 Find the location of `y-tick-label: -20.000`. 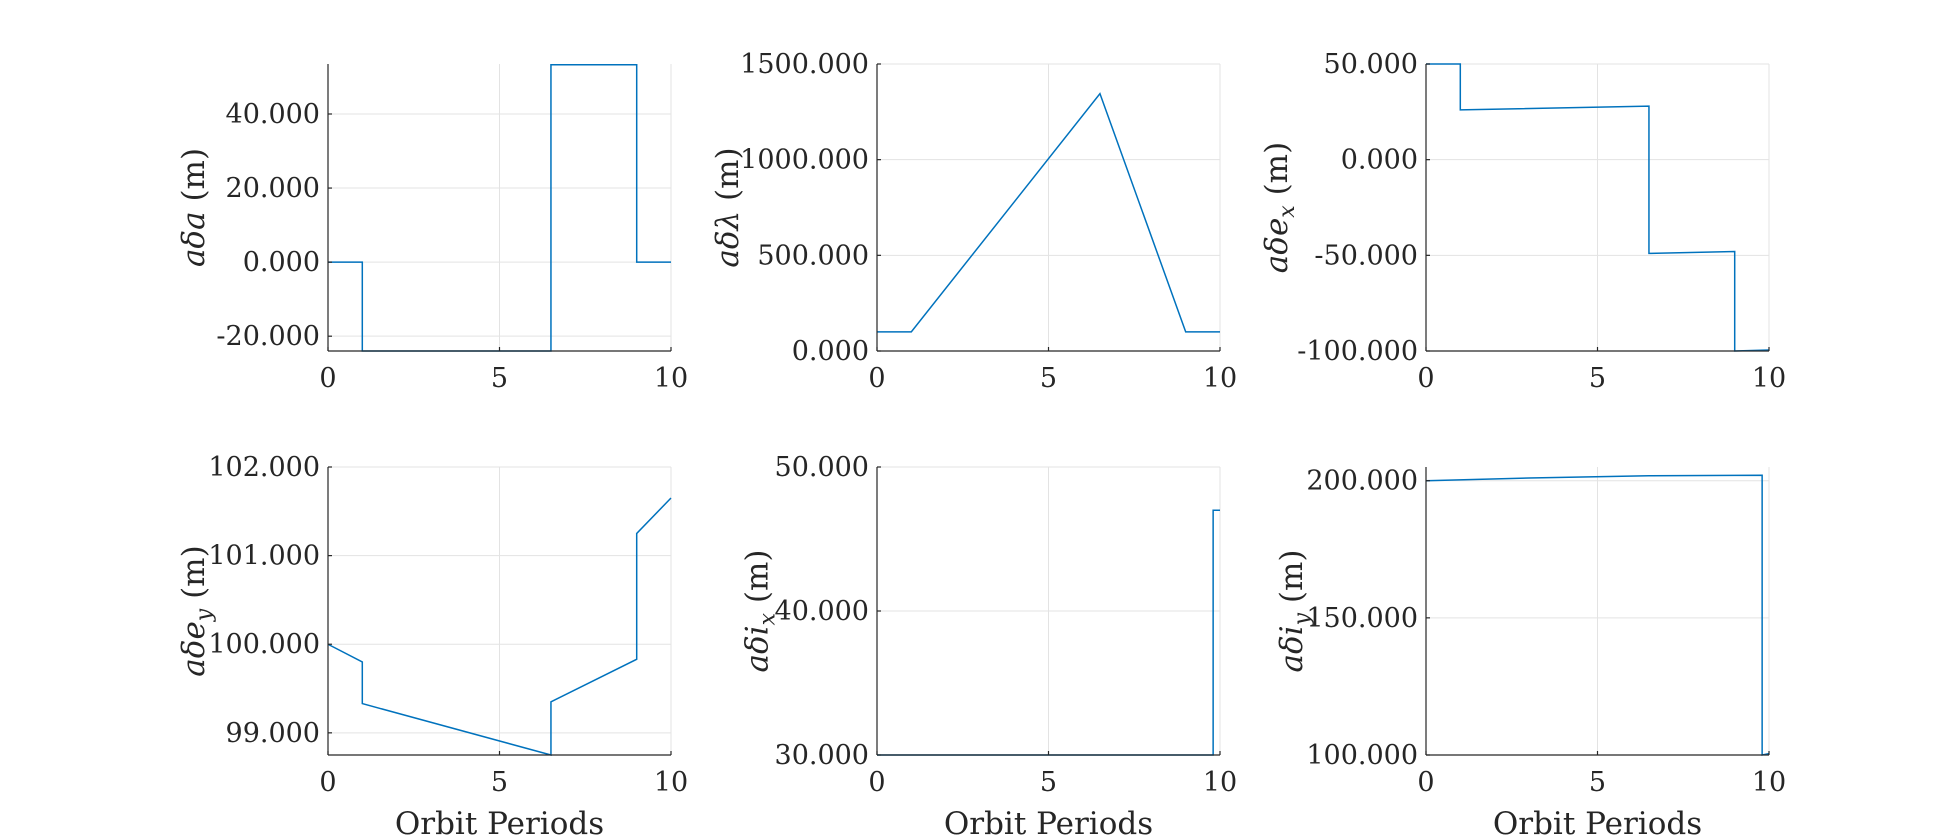

y-tick-label: -20.000 is located at coordinates (268, 336).